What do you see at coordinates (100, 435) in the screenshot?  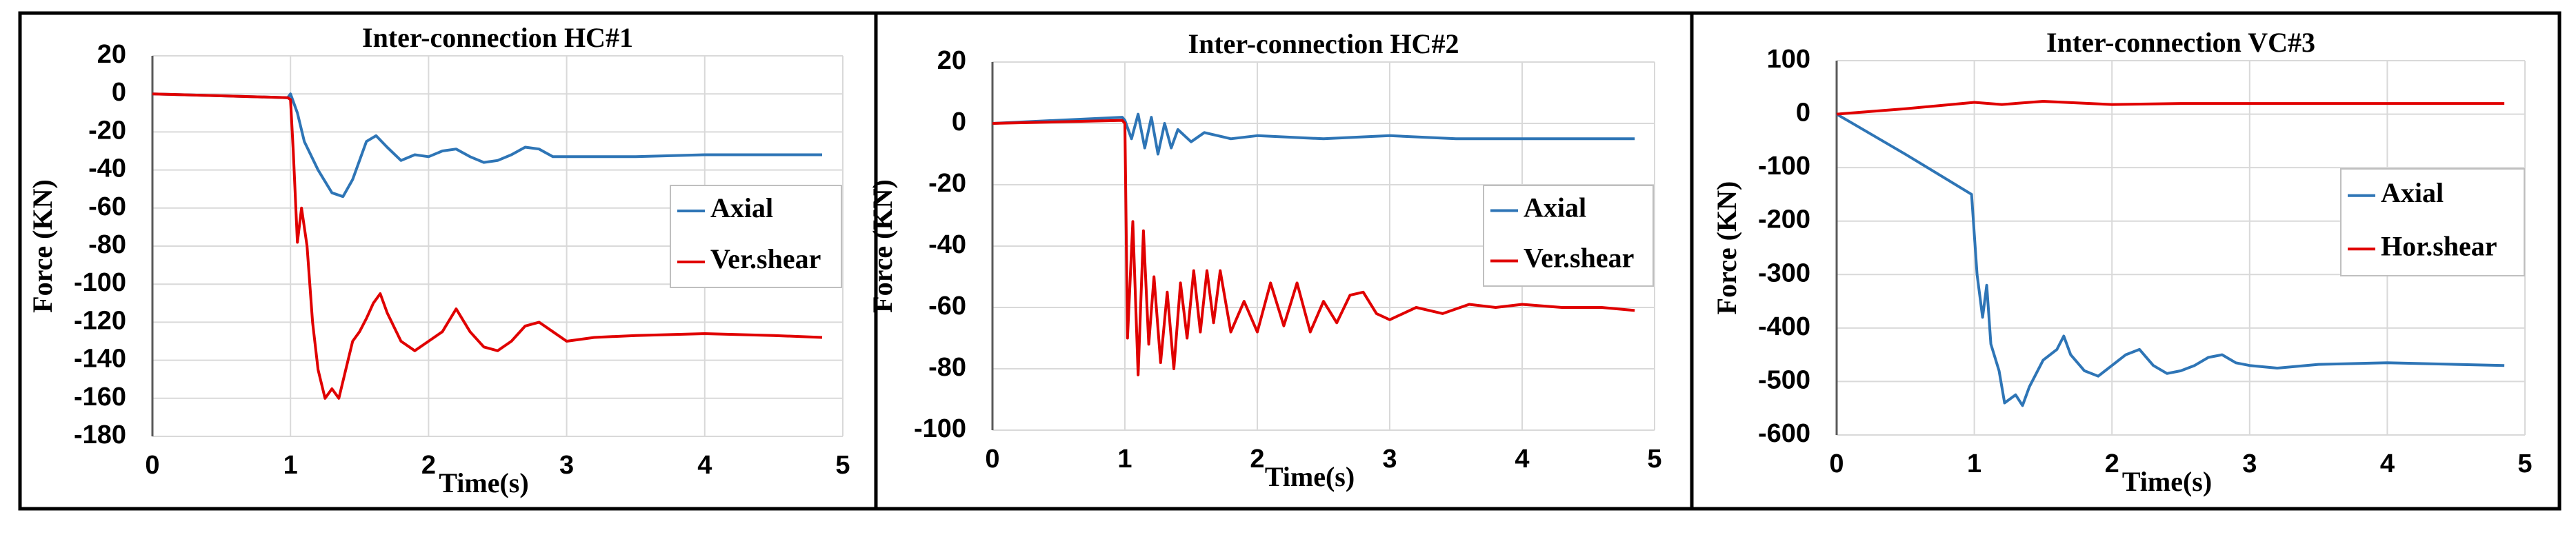 I see `y-tick-label: -180` at bounding box center [100, 435].